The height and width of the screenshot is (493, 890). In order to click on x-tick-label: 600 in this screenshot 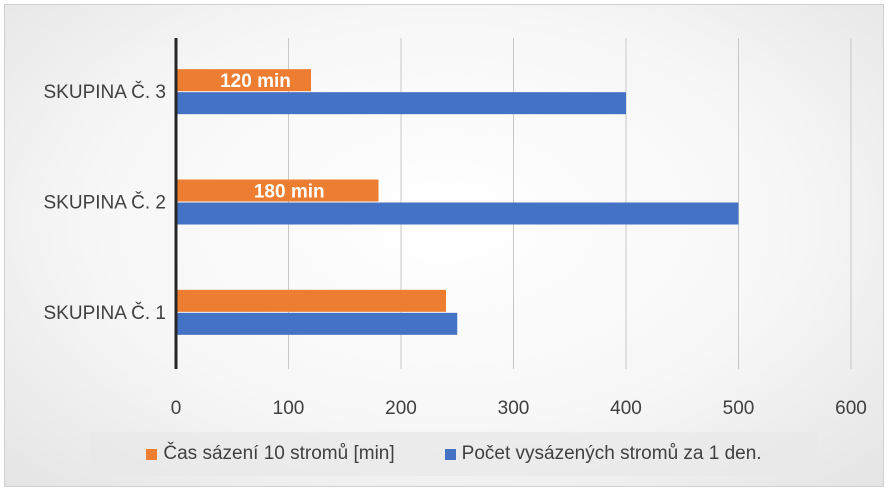, I will do `click(851, 408)`.